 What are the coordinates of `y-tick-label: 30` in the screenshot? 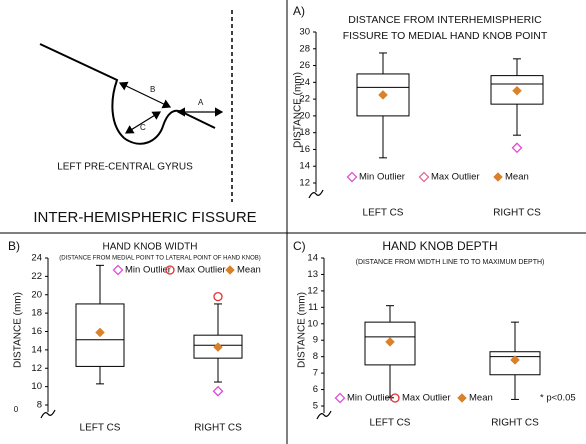 It's located at (304, 32).